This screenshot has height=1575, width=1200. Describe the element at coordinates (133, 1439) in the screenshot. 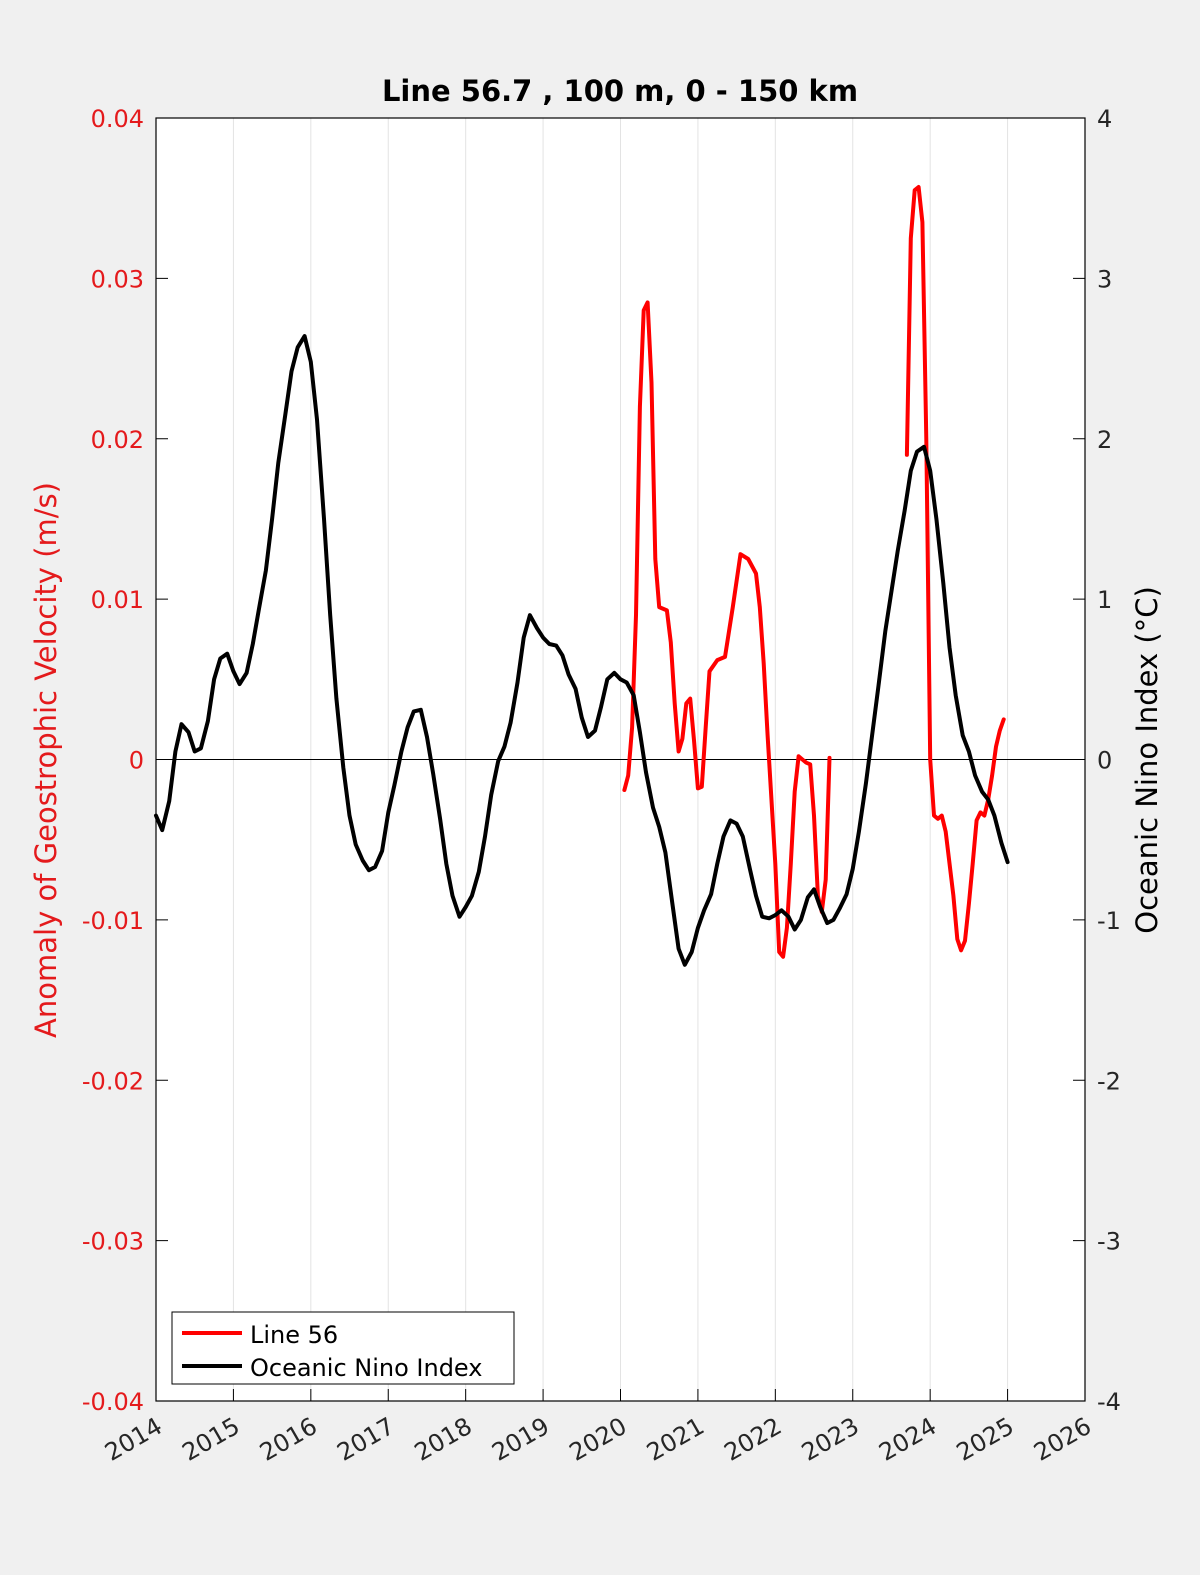

I see `x-tick-label: 2014` at that location.